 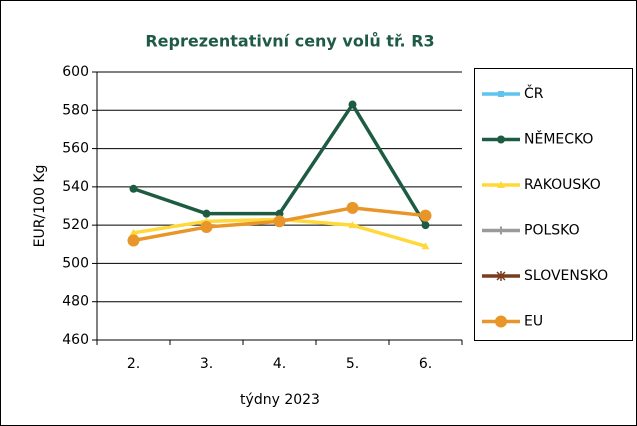 What do you see at coordinates (534, 93) in the screenshot?
I see `legend-label: ČR` at bounding box center [534, 93].